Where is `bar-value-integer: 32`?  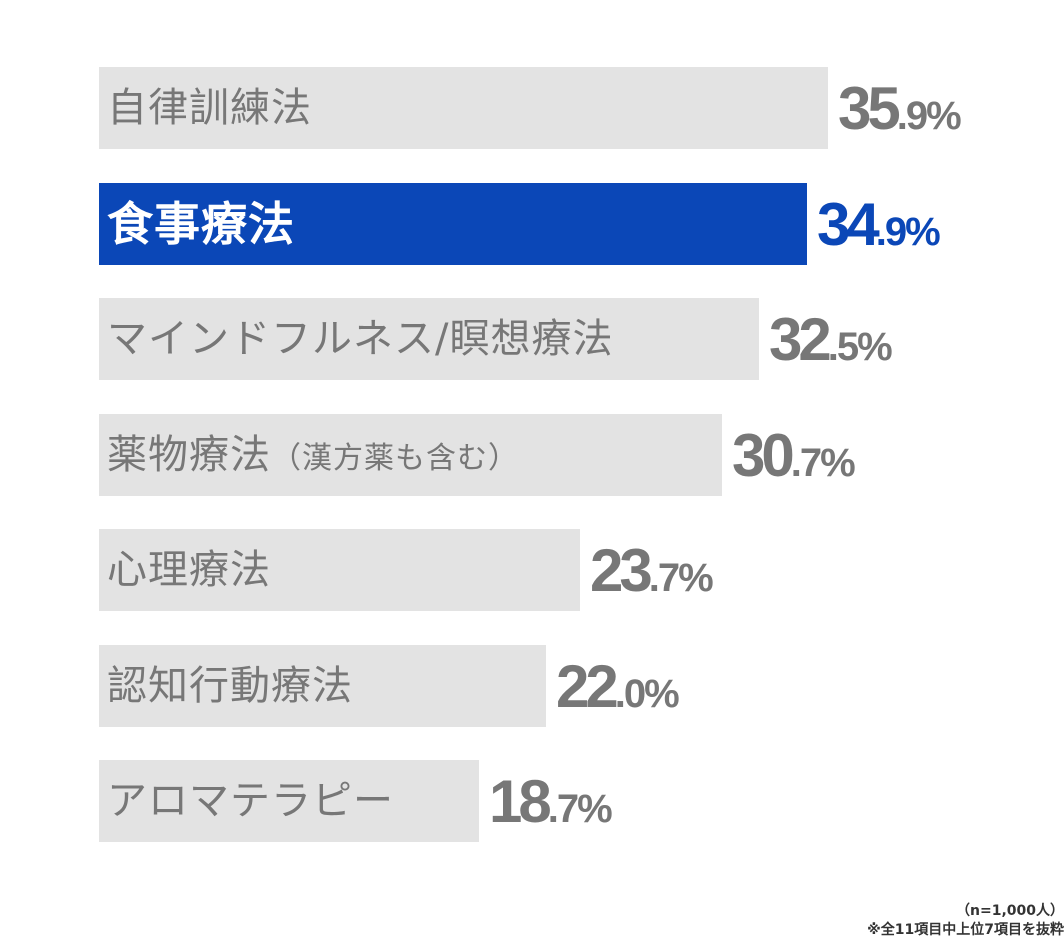
bar-value-integer: 32 is located at coordinates (800, 339).